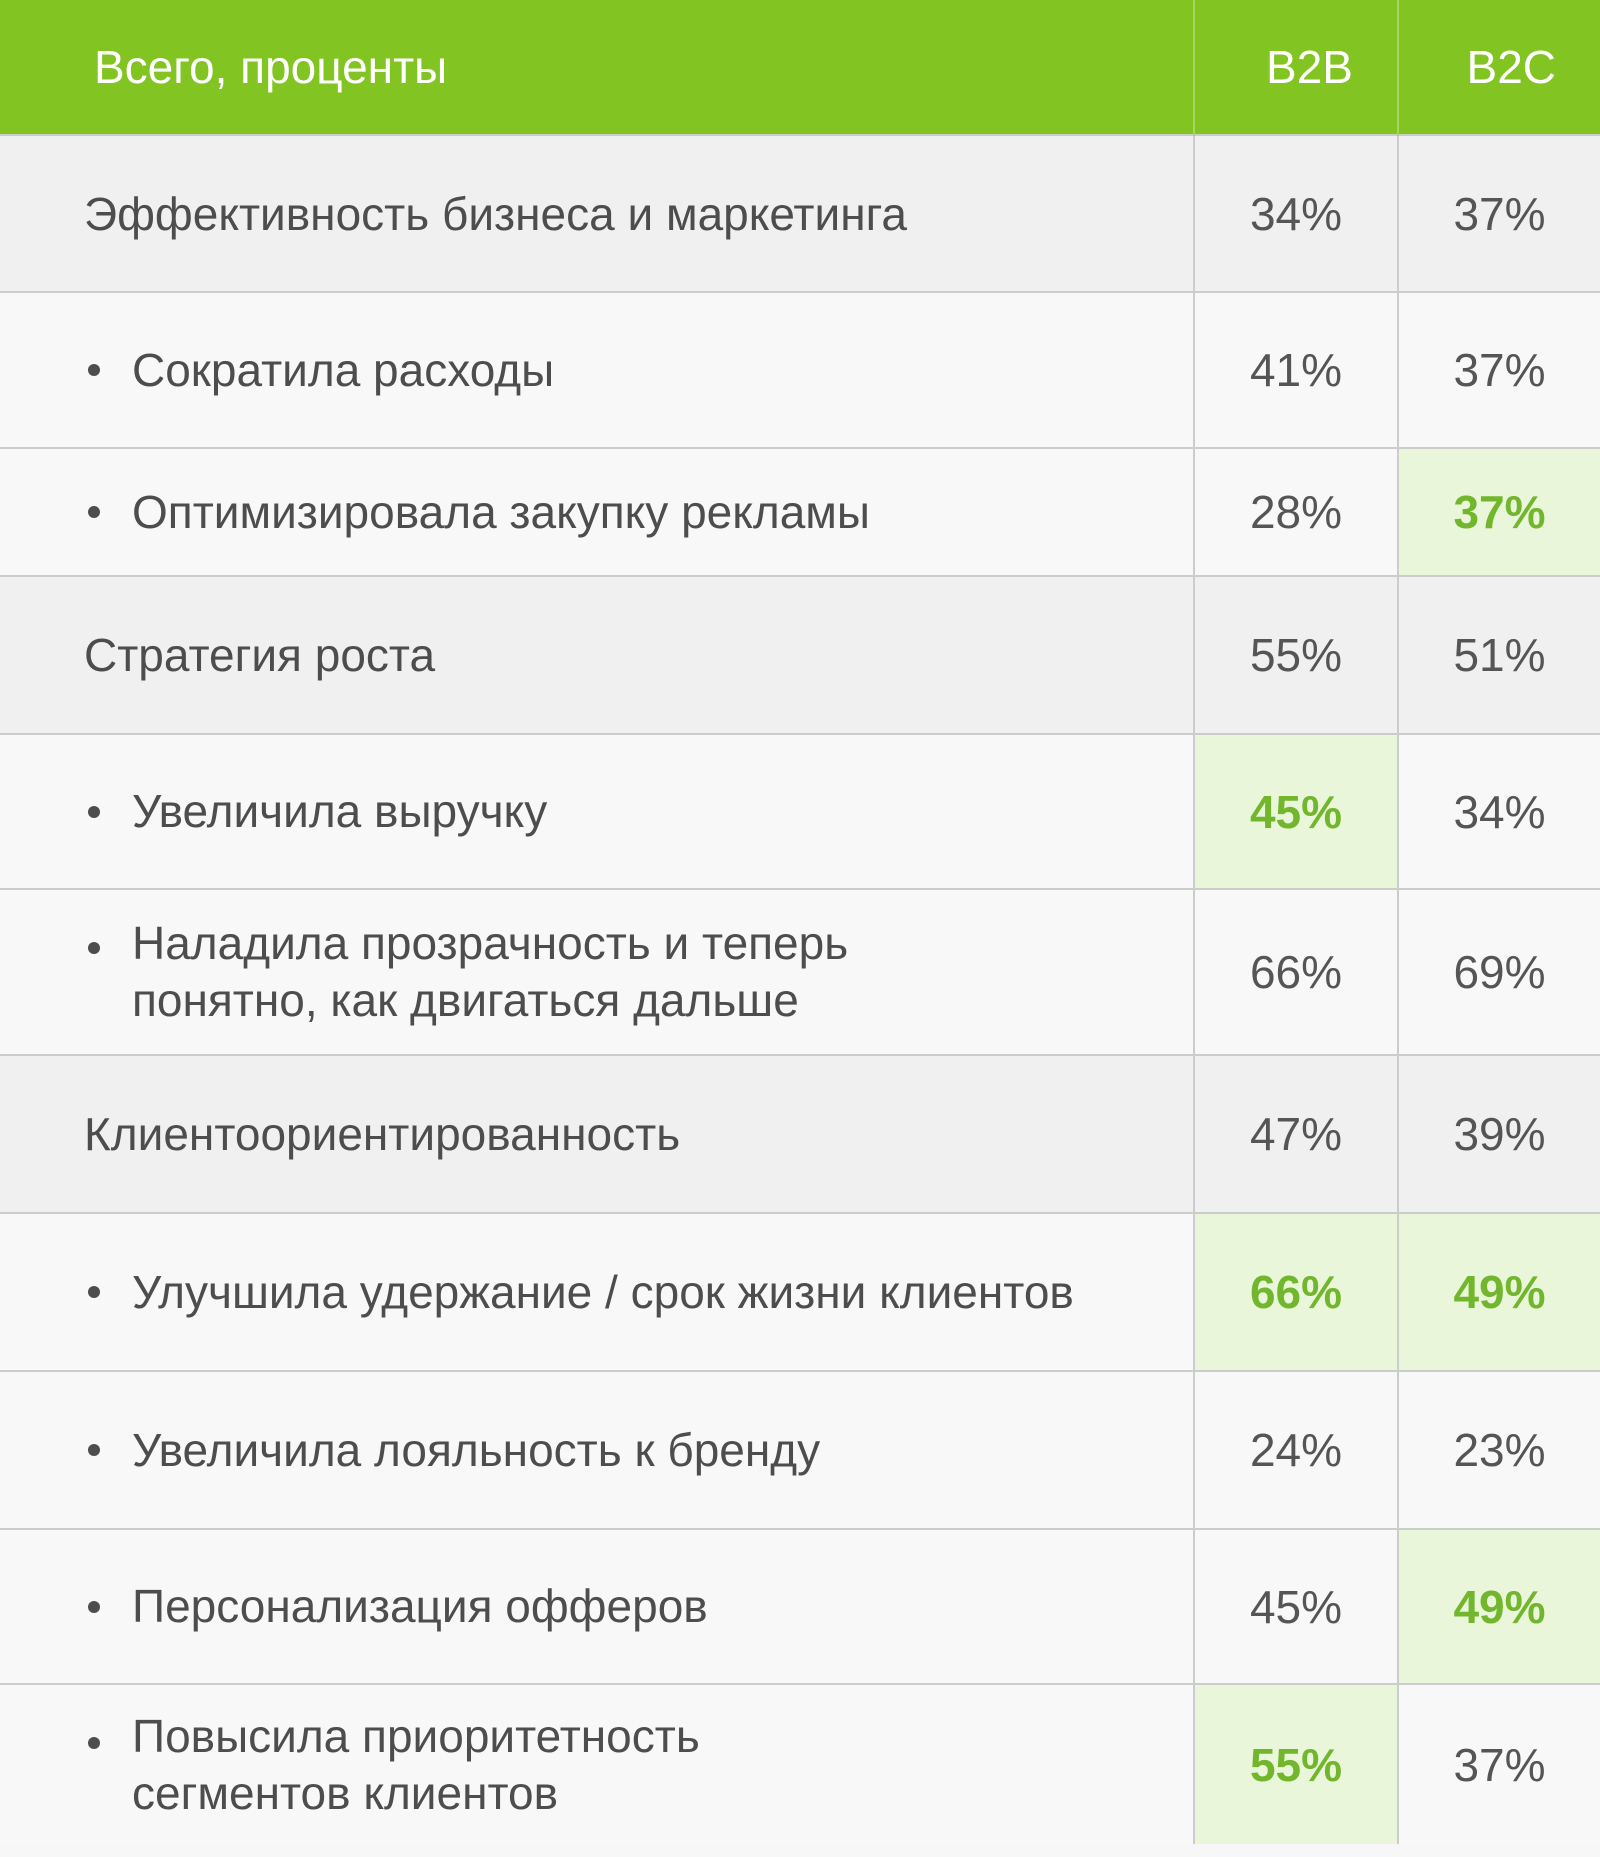 This screenshot has width=1600, height=1857. I want to click on category-label: Стратегия роста, so click(597, 654).